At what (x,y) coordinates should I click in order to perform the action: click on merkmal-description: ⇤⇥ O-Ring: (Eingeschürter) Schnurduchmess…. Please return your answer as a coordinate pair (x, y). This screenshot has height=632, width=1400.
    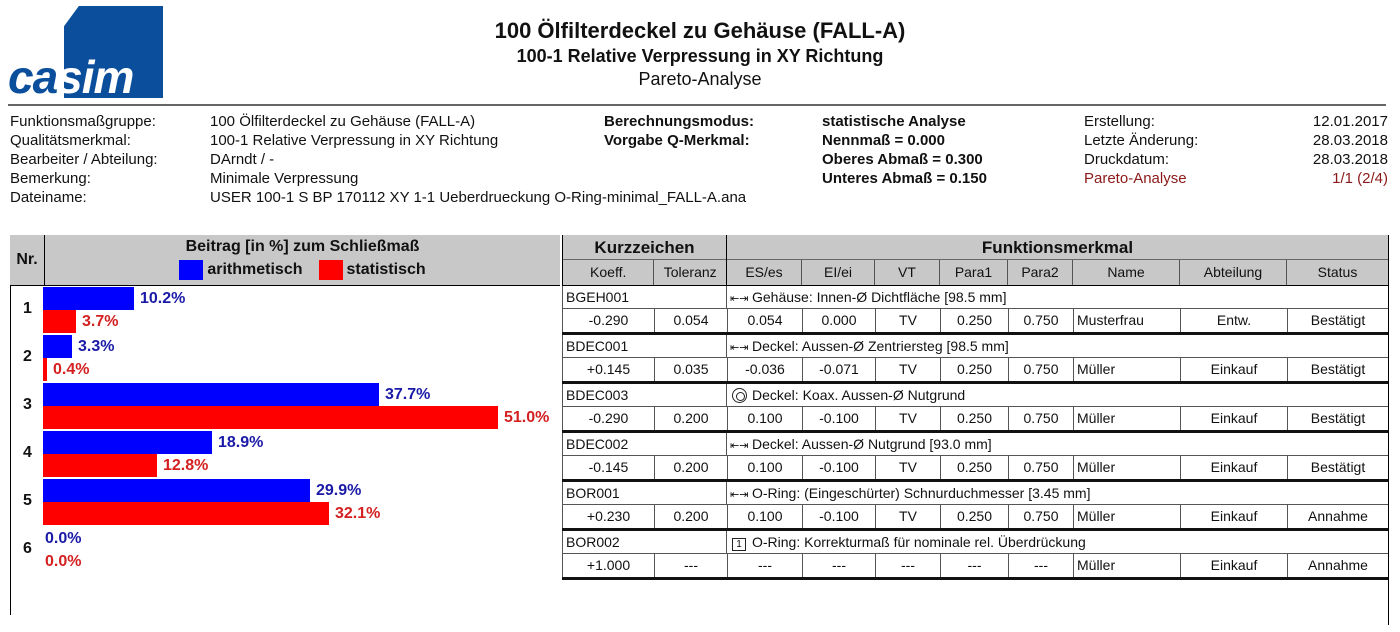
    Looking at the image, I should click on (1057, 493).